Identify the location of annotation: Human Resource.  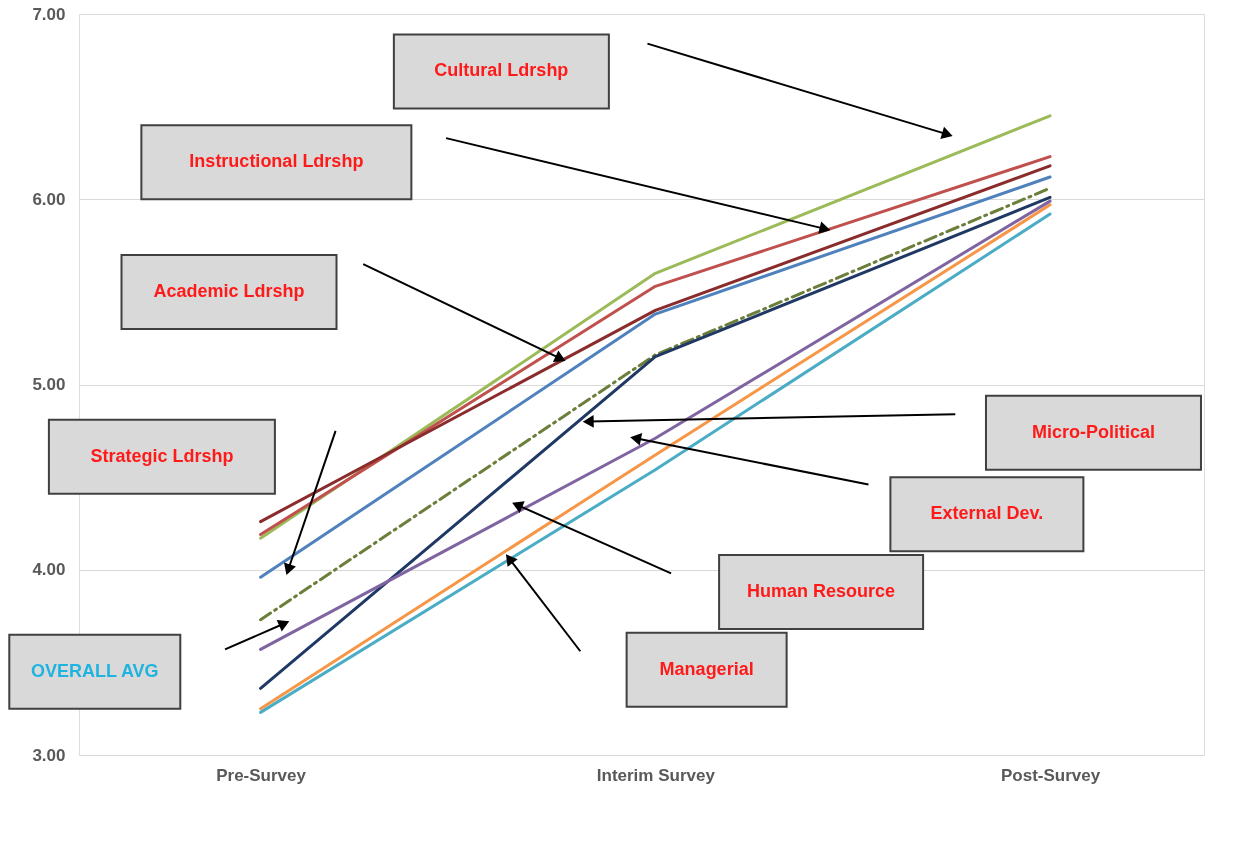
(821, 590).